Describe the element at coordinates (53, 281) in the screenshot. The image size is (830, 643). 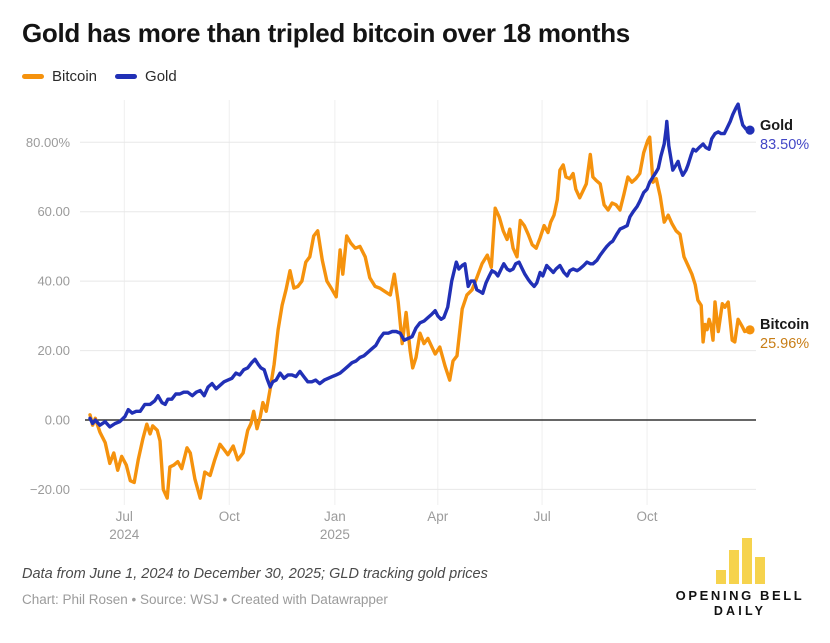
I see `y-axis-label: 40.00` at that location.